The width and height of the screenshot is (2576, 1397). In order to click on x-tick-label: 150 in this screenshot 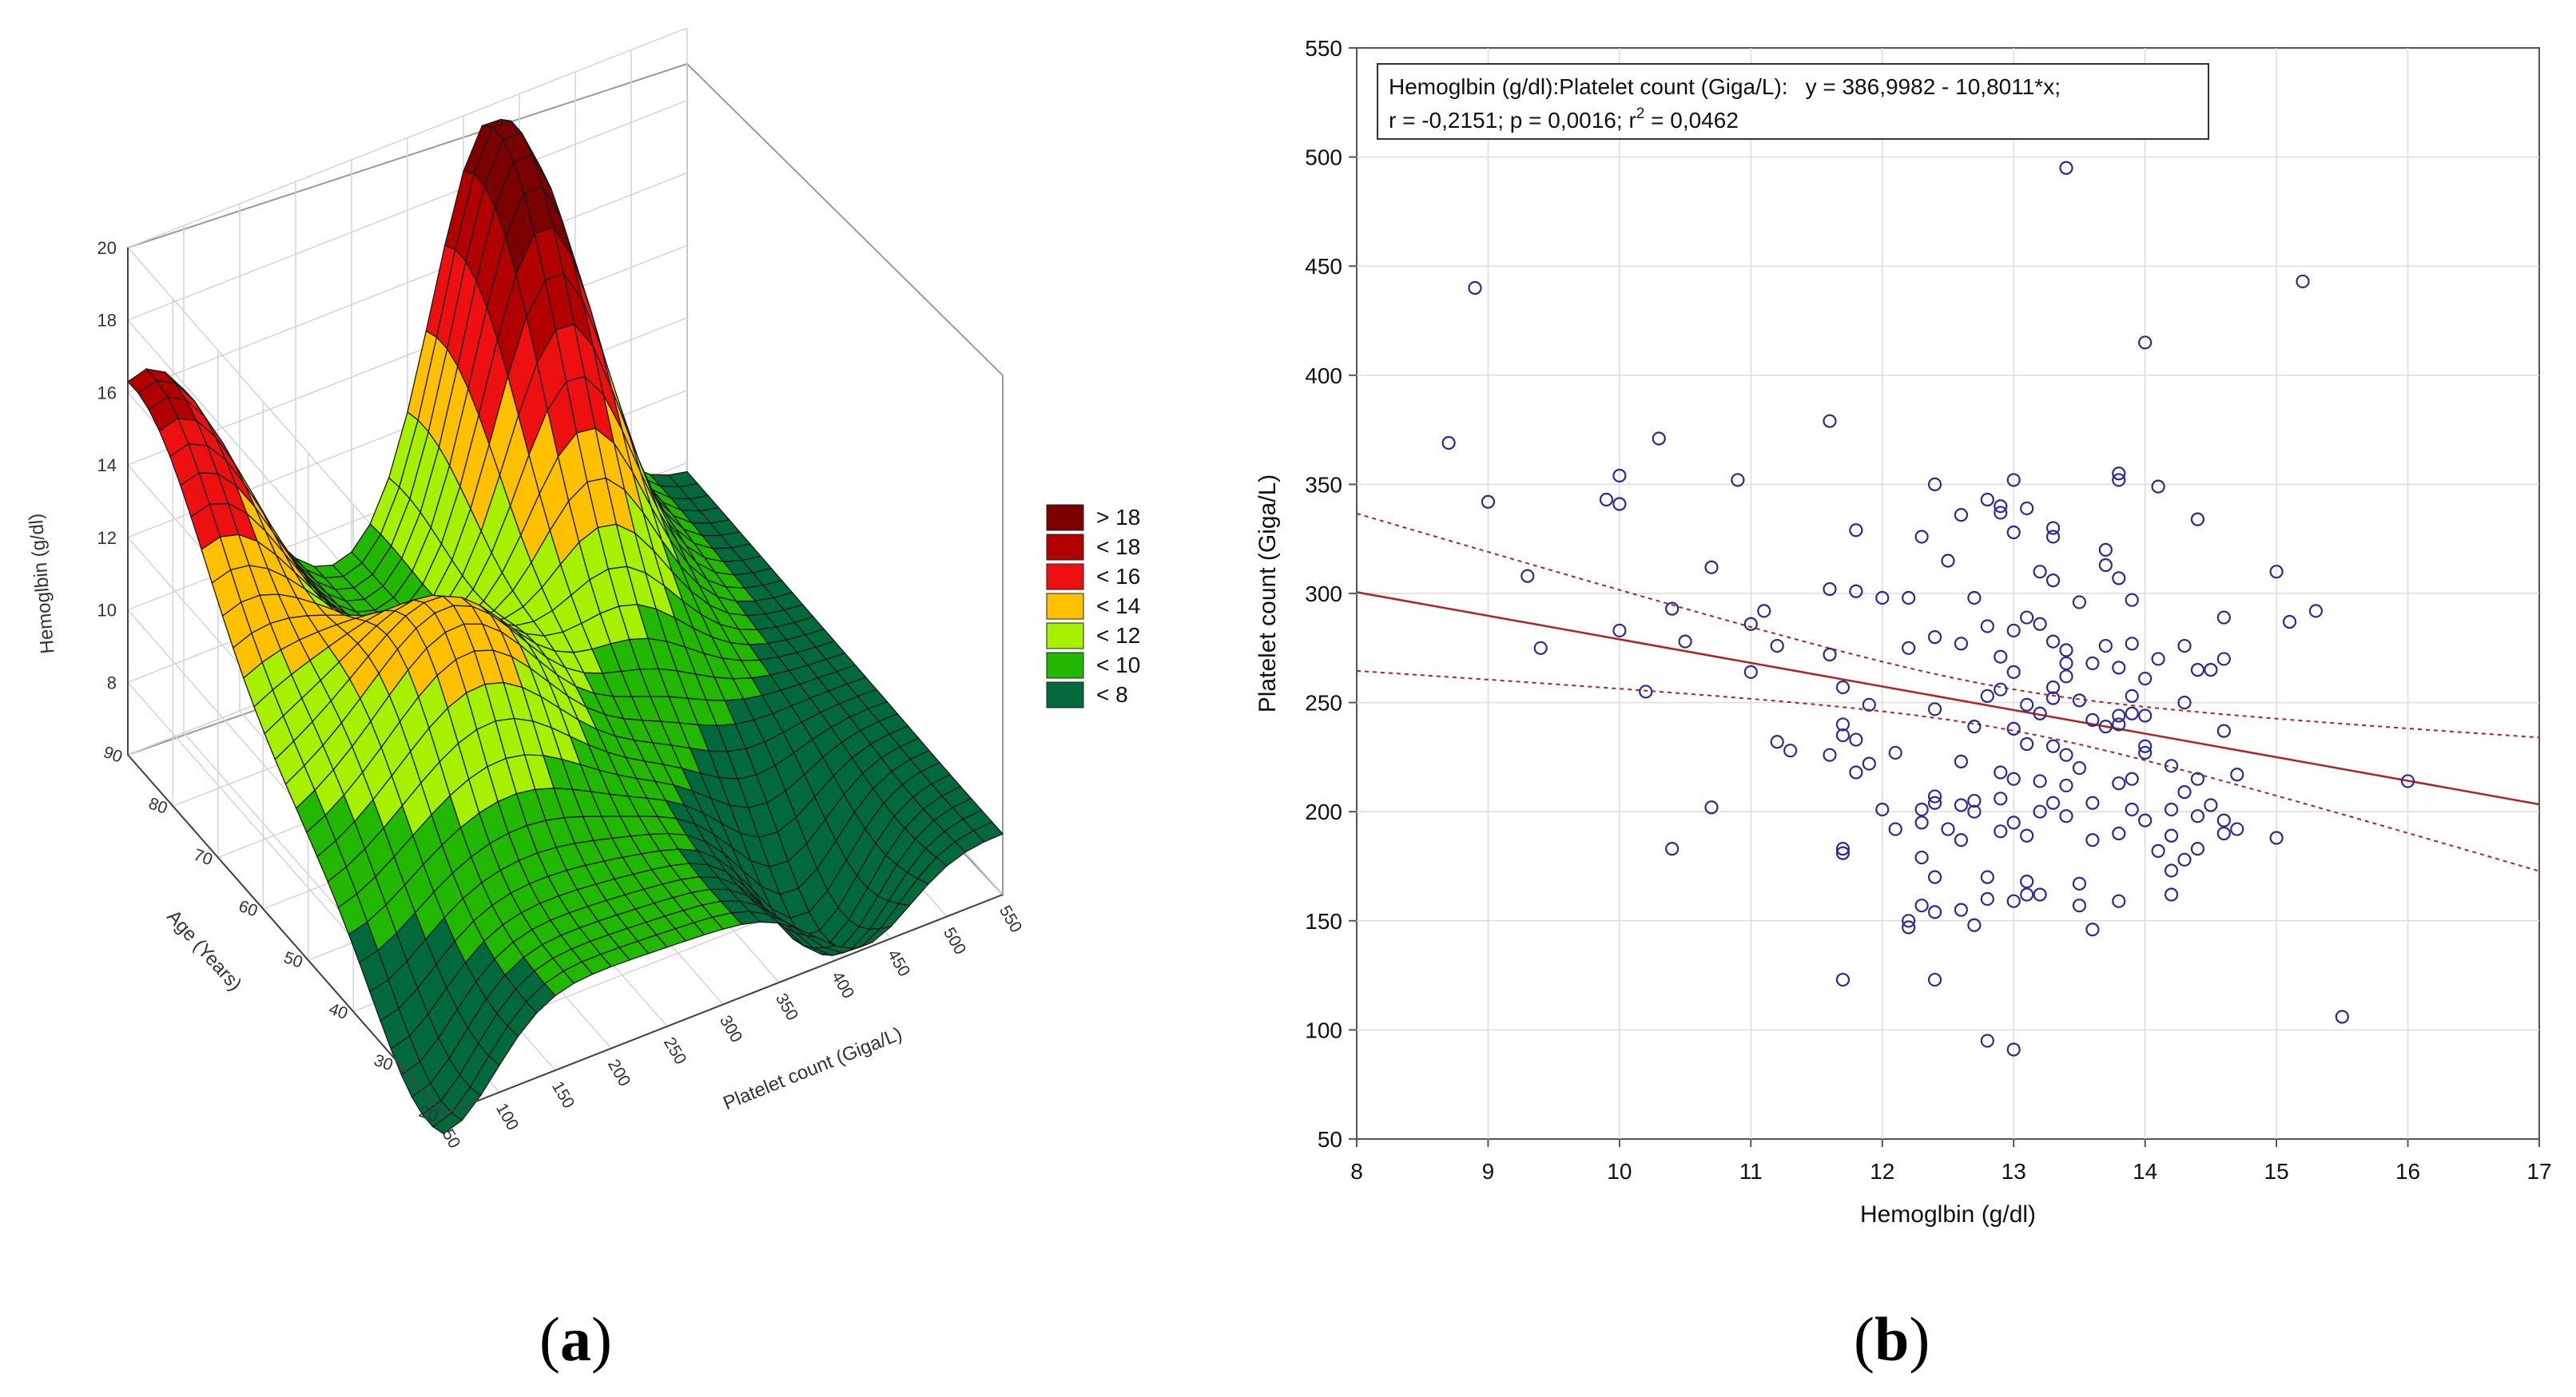, I will do `click(563, 1095)`.